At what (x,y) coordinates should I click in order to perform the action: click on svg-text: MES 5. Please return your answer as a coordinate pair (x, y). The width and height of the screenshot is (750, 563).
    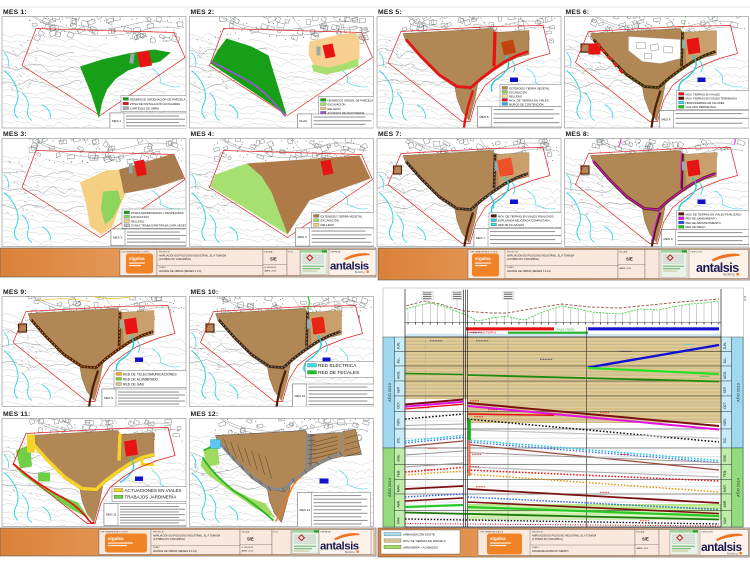
    Looking at the image, I should click on (484, 117).